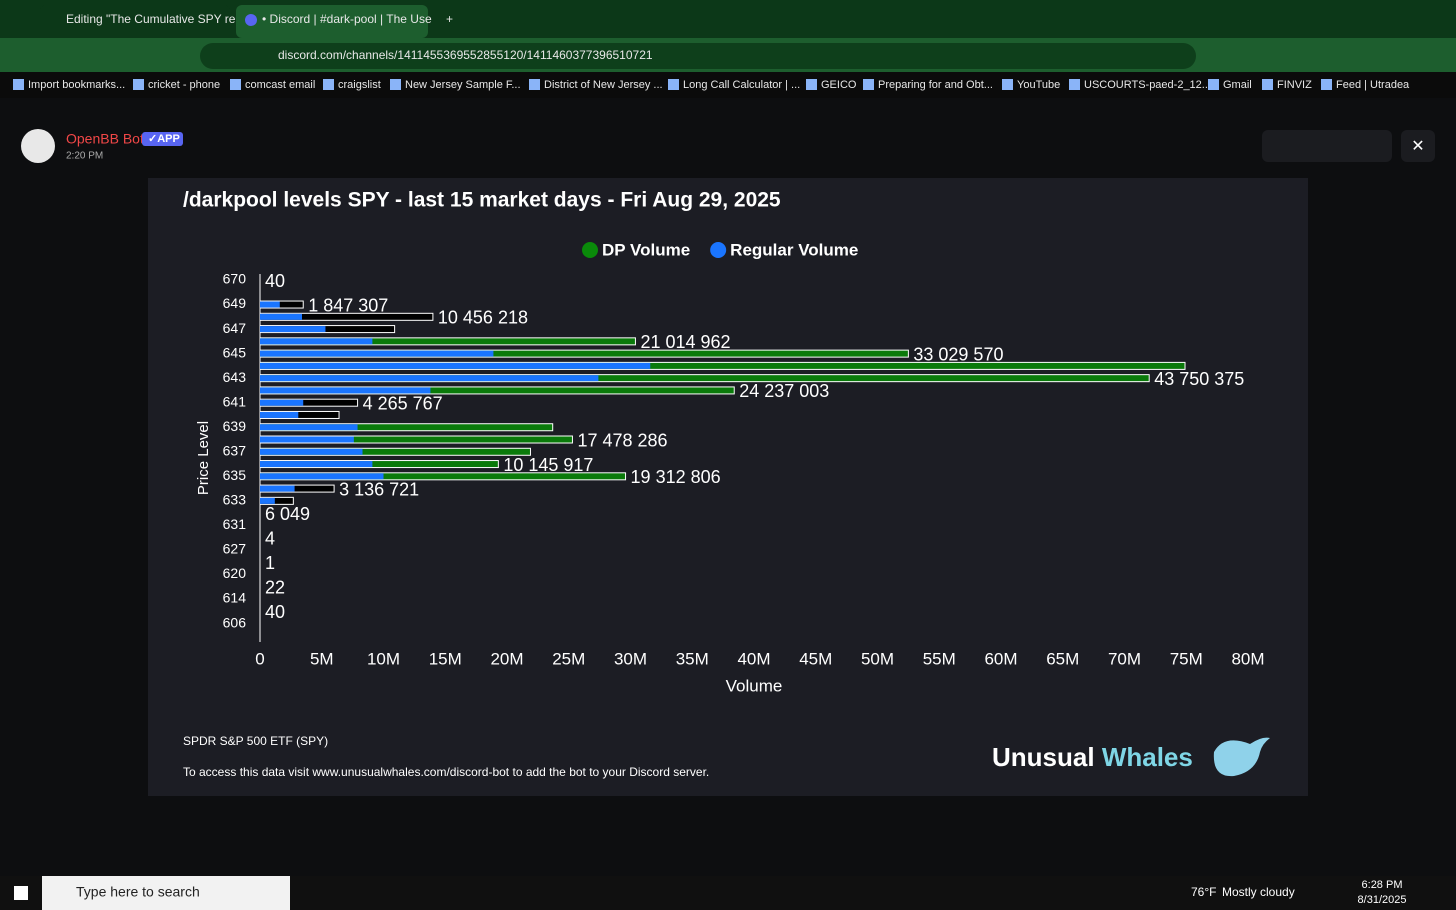 This screenshot has height=910, width=1456. I want to click on legend-marker, so click(590, 250).